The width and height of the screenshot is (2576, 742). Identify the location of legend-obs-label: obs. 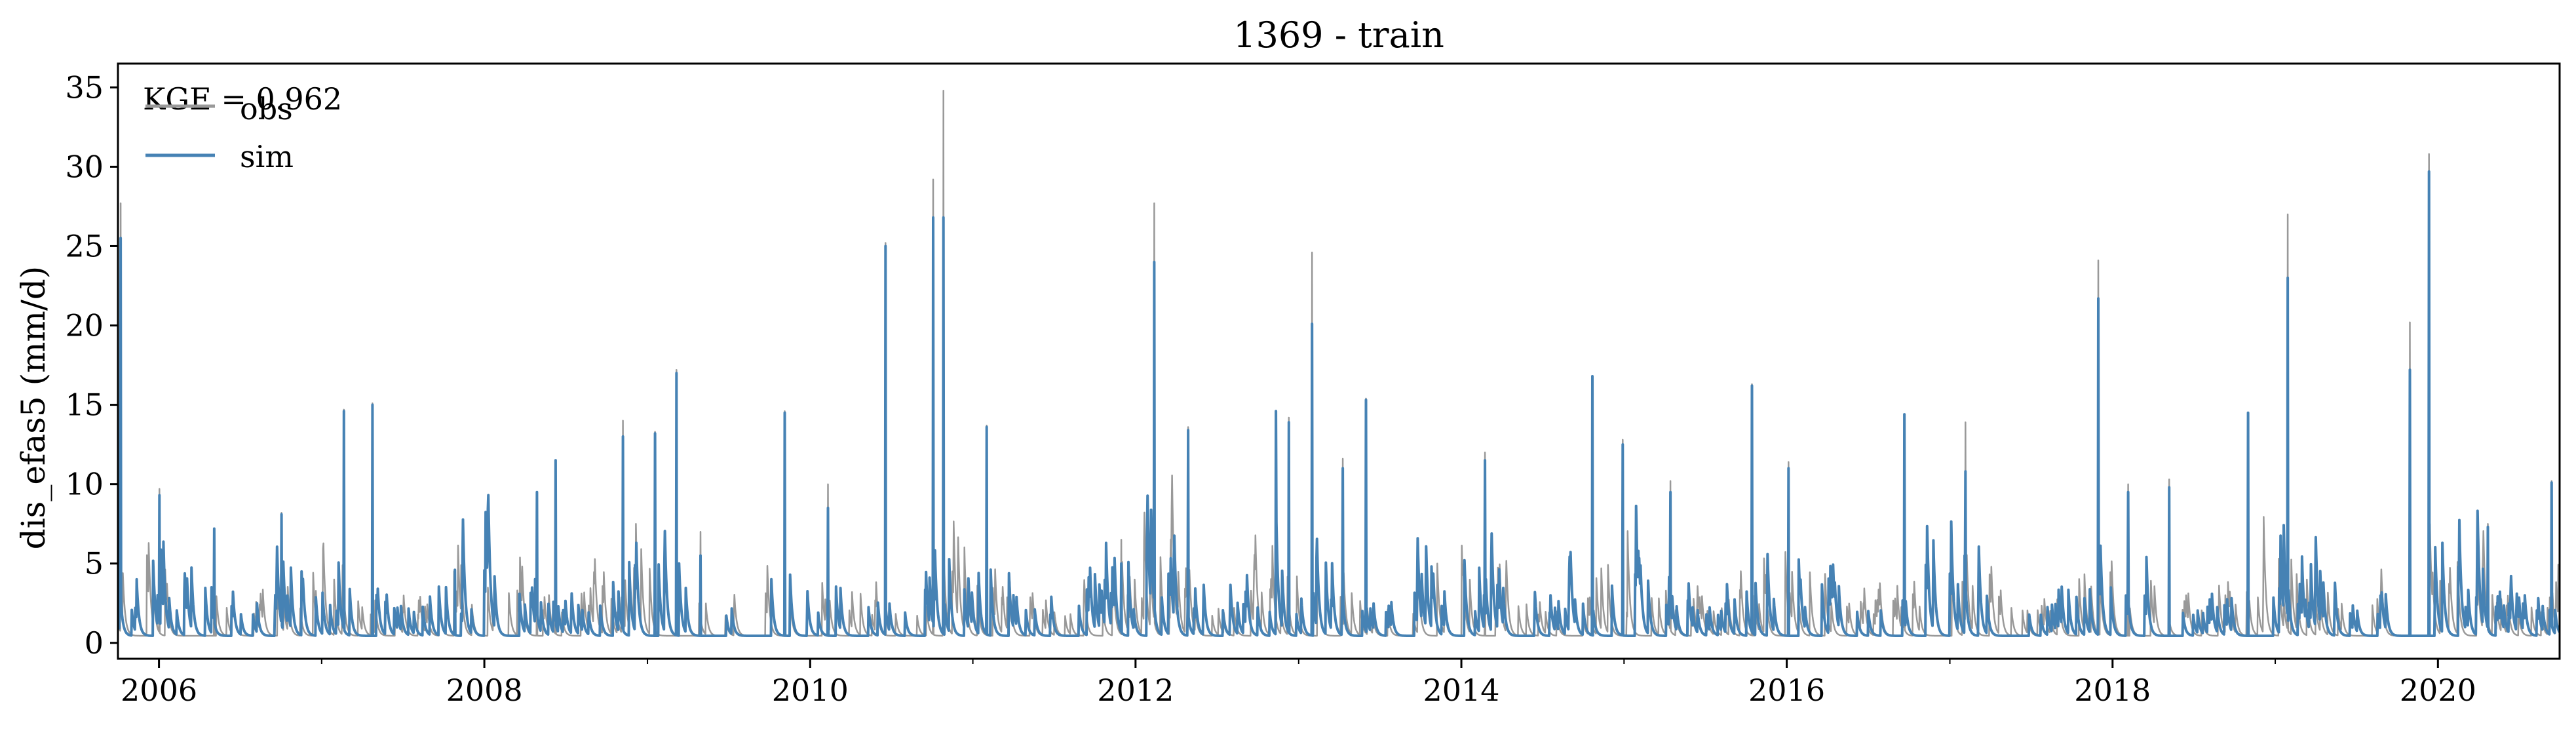
(266, 109).